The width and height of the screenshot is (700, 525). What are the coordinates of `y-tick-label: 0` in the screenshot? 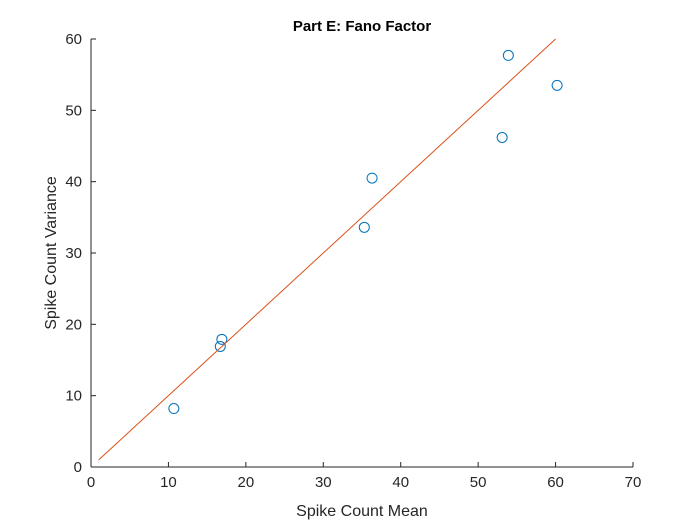 It's located at (78, 467).